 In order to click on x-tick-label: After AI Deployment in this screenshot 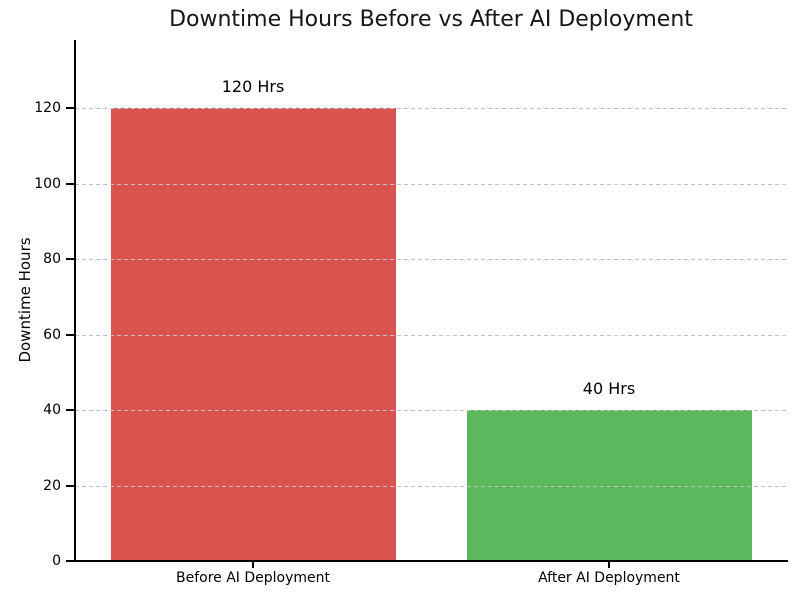, I will do `click(609, 578)`.